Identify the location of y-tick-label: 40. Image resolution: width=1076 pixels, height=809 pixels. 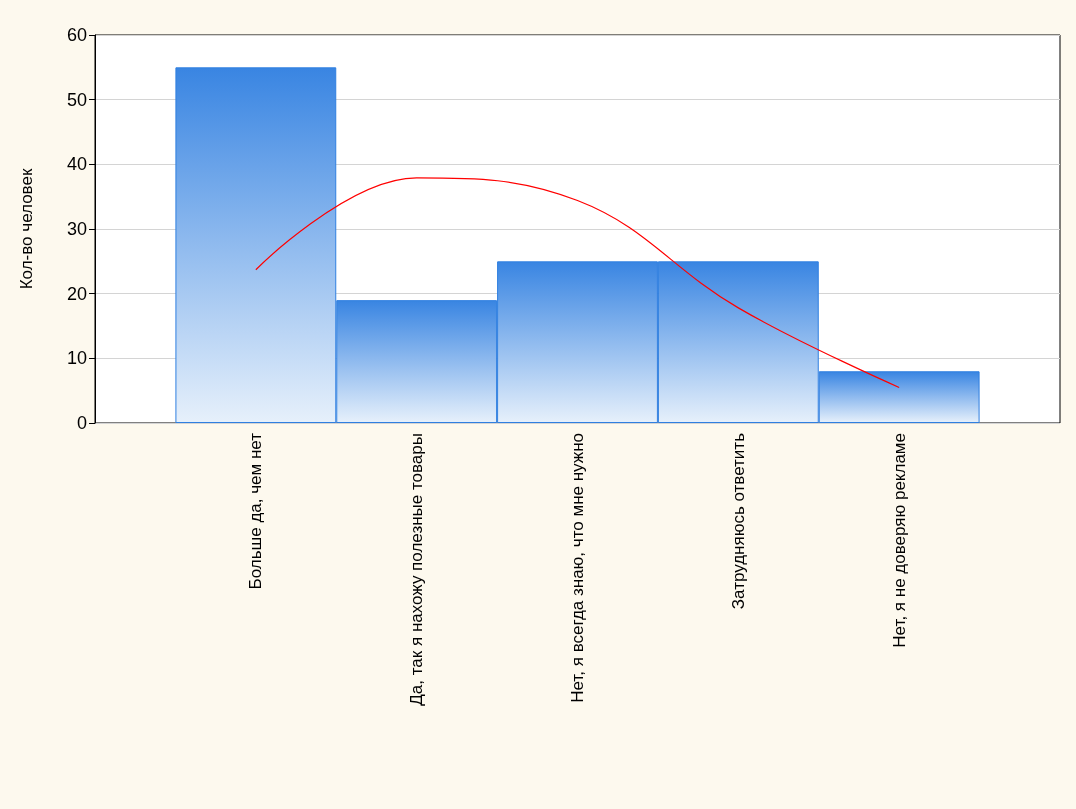
(76, 164).